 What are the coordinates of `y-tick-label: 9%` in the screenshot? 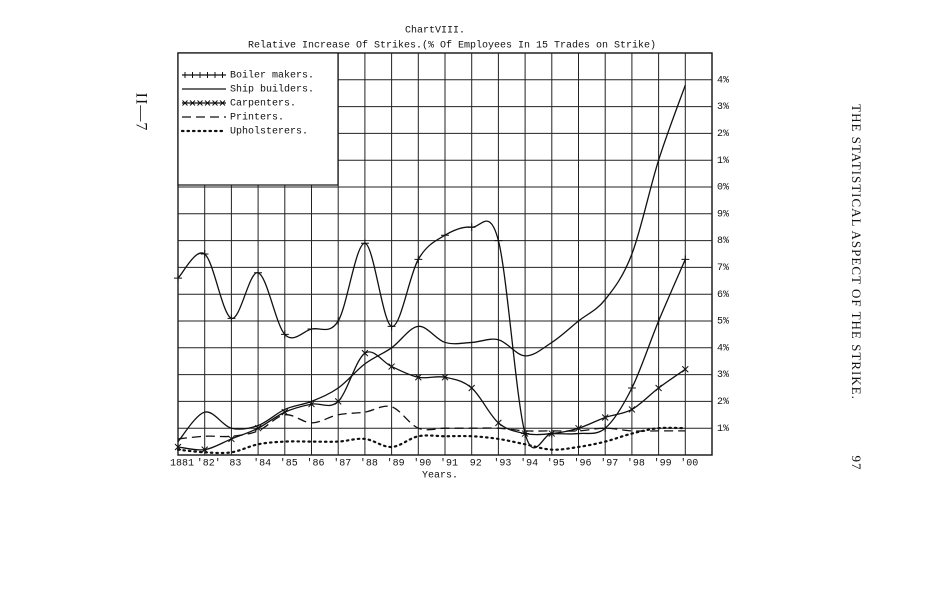 It's located at (723, 214).